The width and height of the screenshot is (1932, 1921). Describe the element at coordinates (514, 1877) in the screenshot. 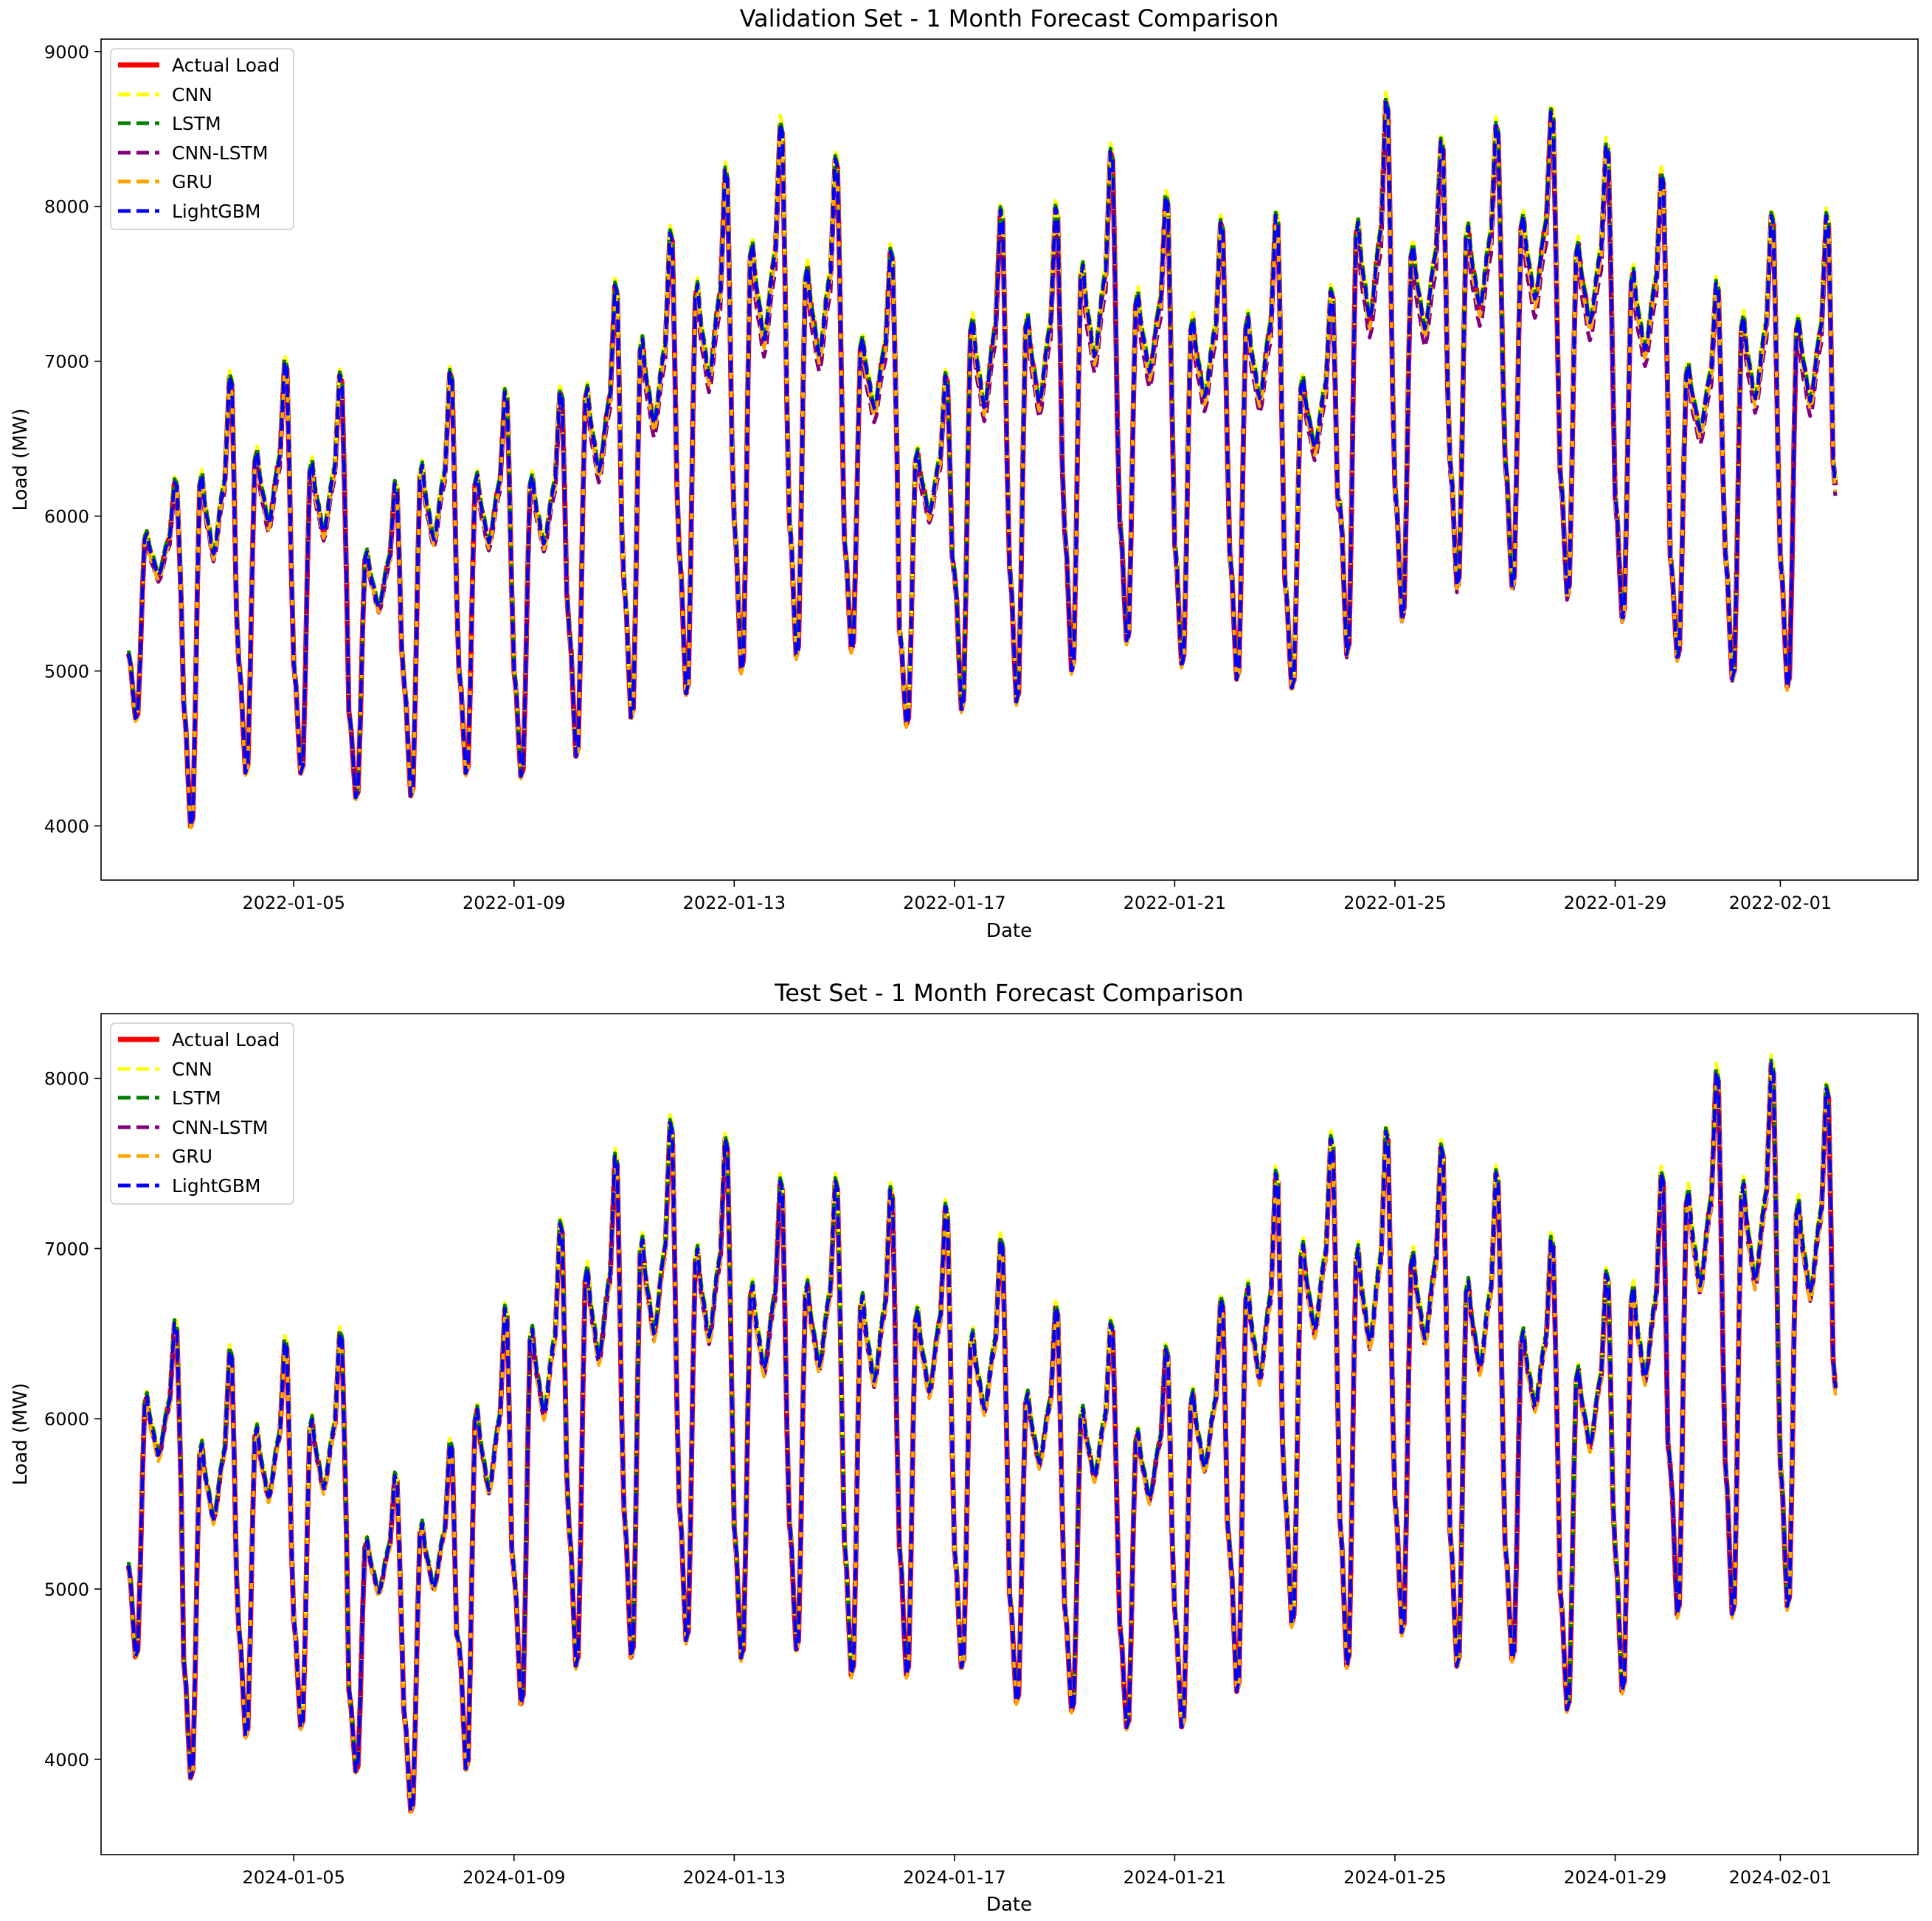

I see `x-tick-label: 2024-01-09` at that location.